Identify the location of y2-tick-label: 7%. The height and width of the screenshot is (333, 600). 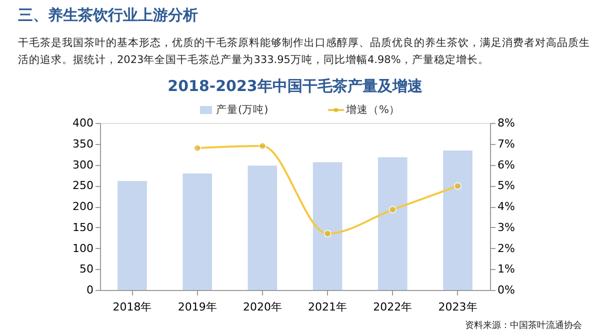
(506, 143).